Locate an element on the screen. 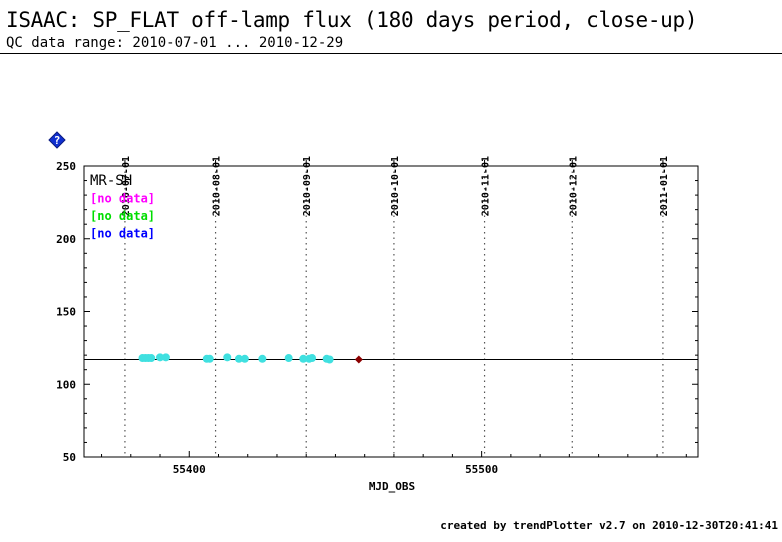 The height and width of the screenshot is (542, 782). y-tick-label: 250 is located at coordinates (66, 166).